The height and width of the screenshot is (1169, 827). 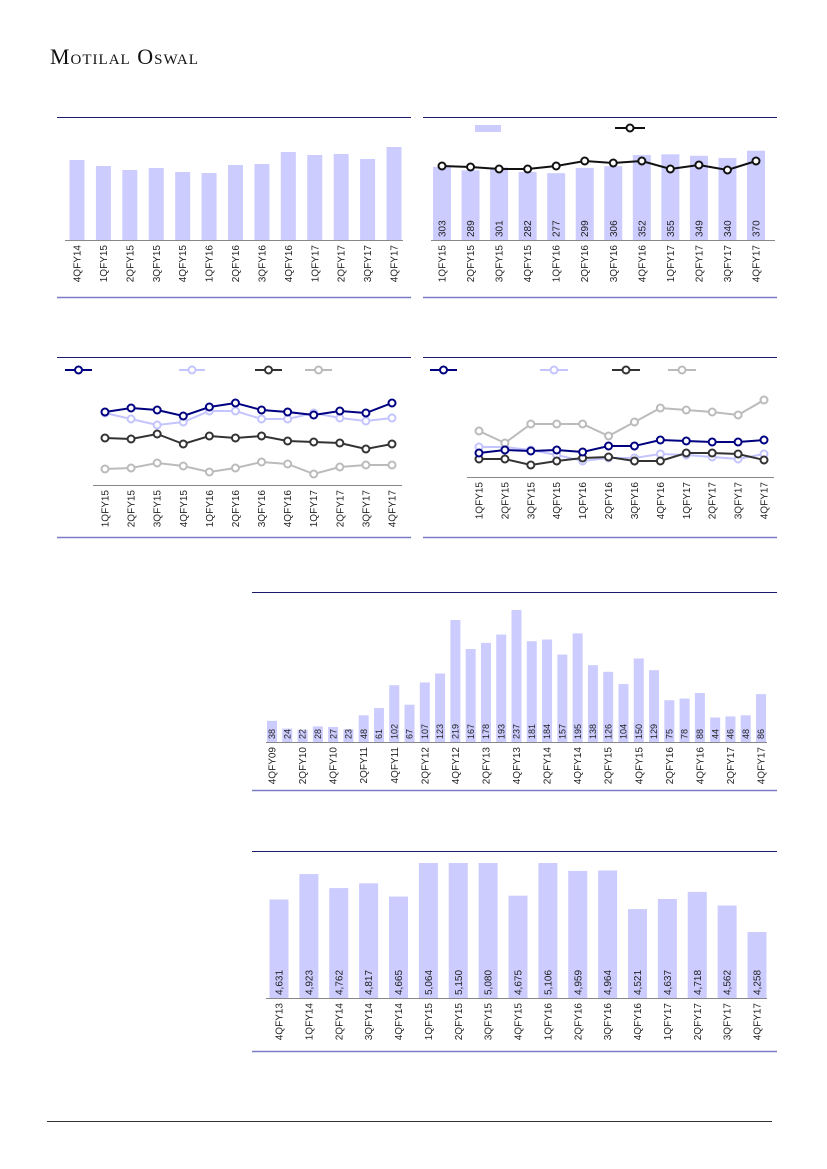 What do you see at coordinates (609, 766) in the screenshot?
I see `x-tick-label: 2QFY15` at bounding box center [609, 766].